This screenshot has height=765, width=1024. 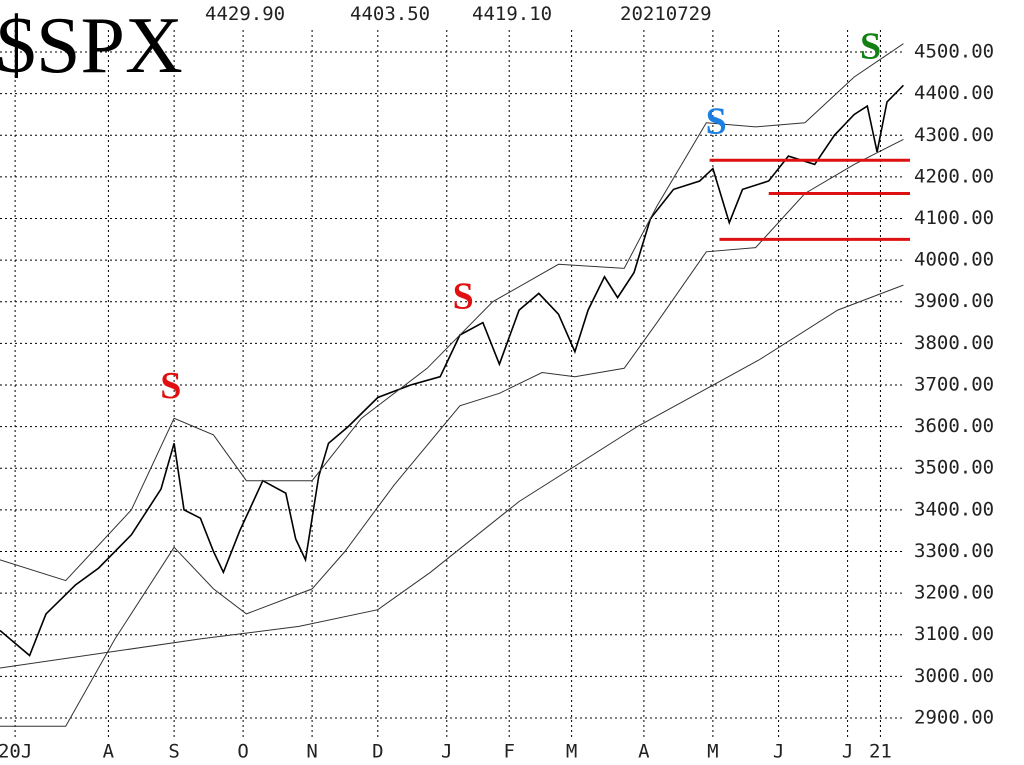 I want to click on header-date: 20210729, so click(x=666, y=14).